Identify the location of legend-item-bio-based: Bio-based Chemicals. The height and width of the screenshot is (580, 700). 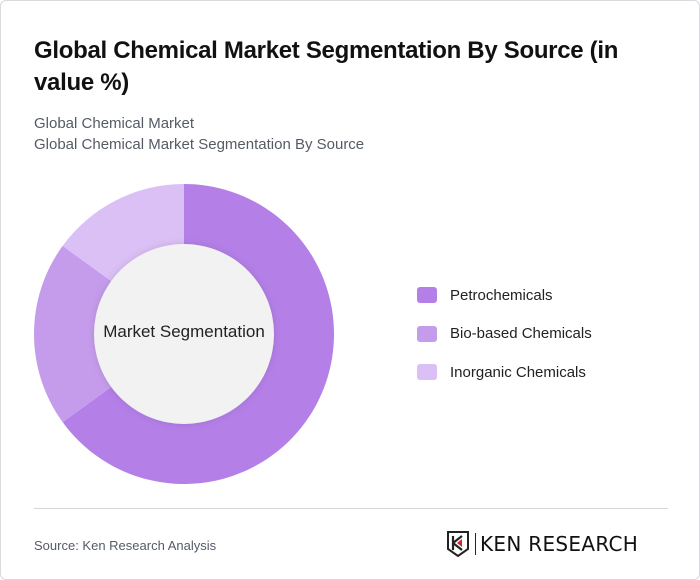
(504, 334).